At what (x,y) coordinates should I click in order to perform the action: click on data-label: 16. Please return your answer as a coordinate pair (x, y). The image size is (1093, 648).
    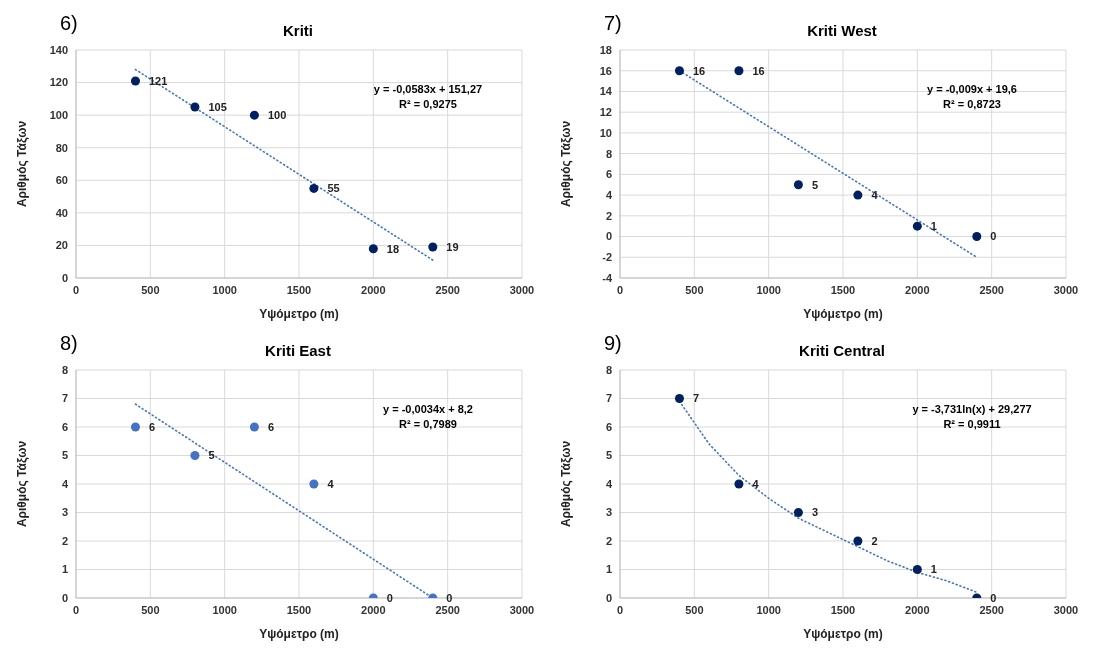
    Looking at the image, I should click on (758, 70).